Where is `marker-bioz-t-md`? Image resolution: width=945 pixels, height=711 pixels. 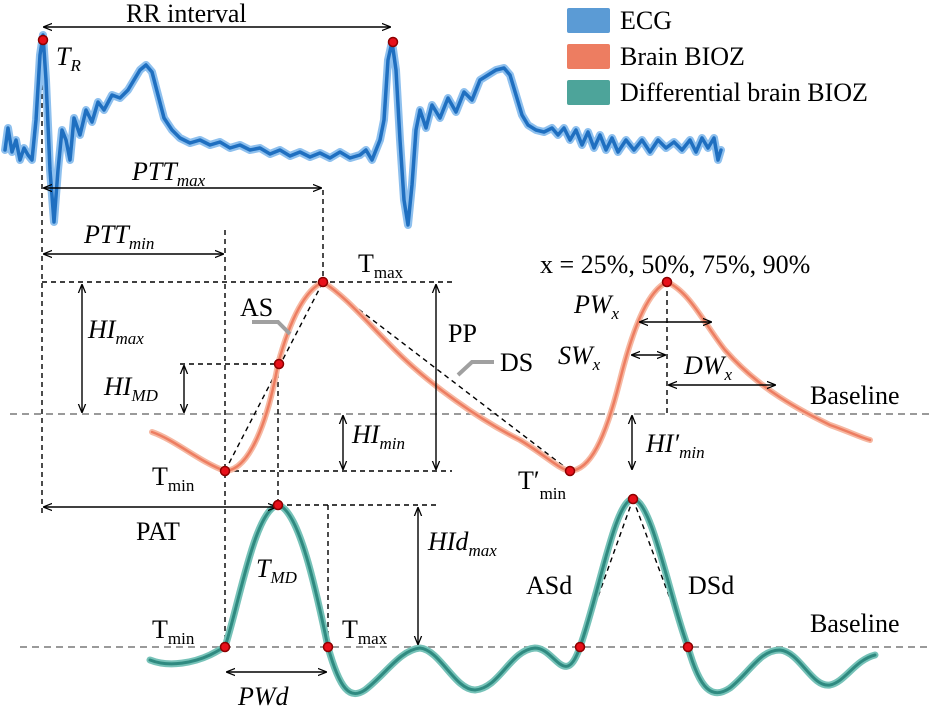 marker-bioz-t-md is located at coordinates (279, 364).